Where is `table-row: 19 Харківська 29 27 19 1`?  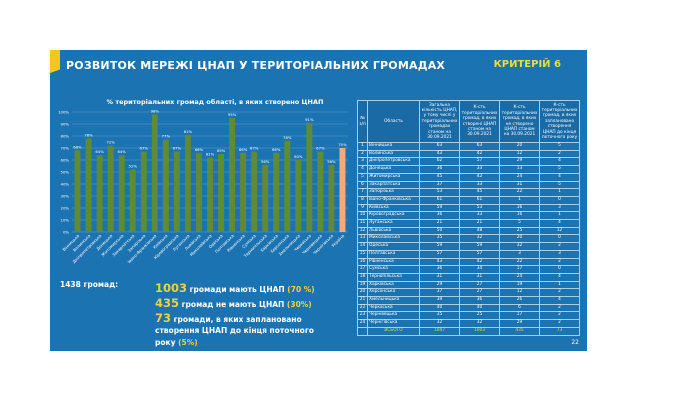 table-row: 19 Харківська 29 27 19 1 is located at coordinates (468, 285).